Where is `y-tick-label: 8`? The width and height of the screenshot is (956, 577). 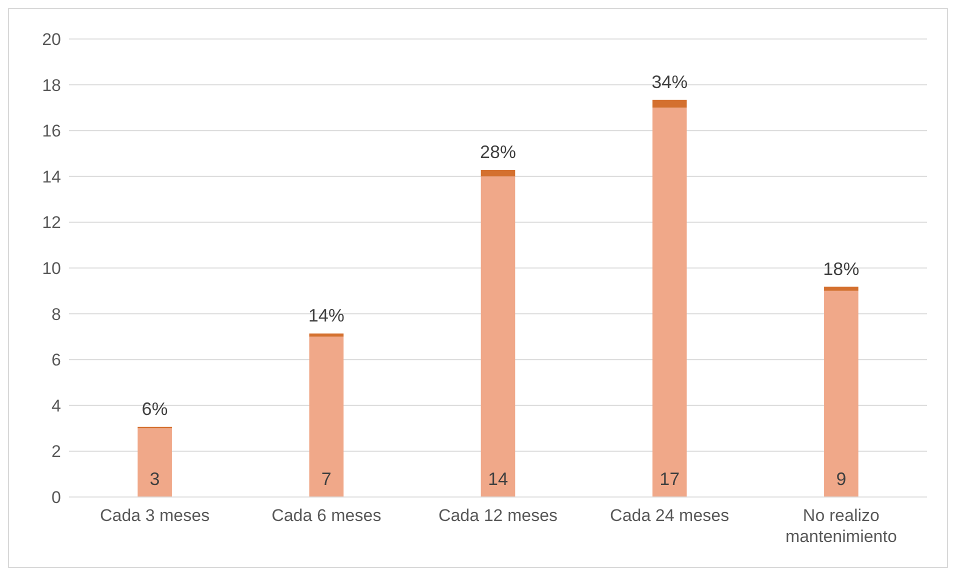
y-tick-label: 8 is located at coordinates (56, 314).